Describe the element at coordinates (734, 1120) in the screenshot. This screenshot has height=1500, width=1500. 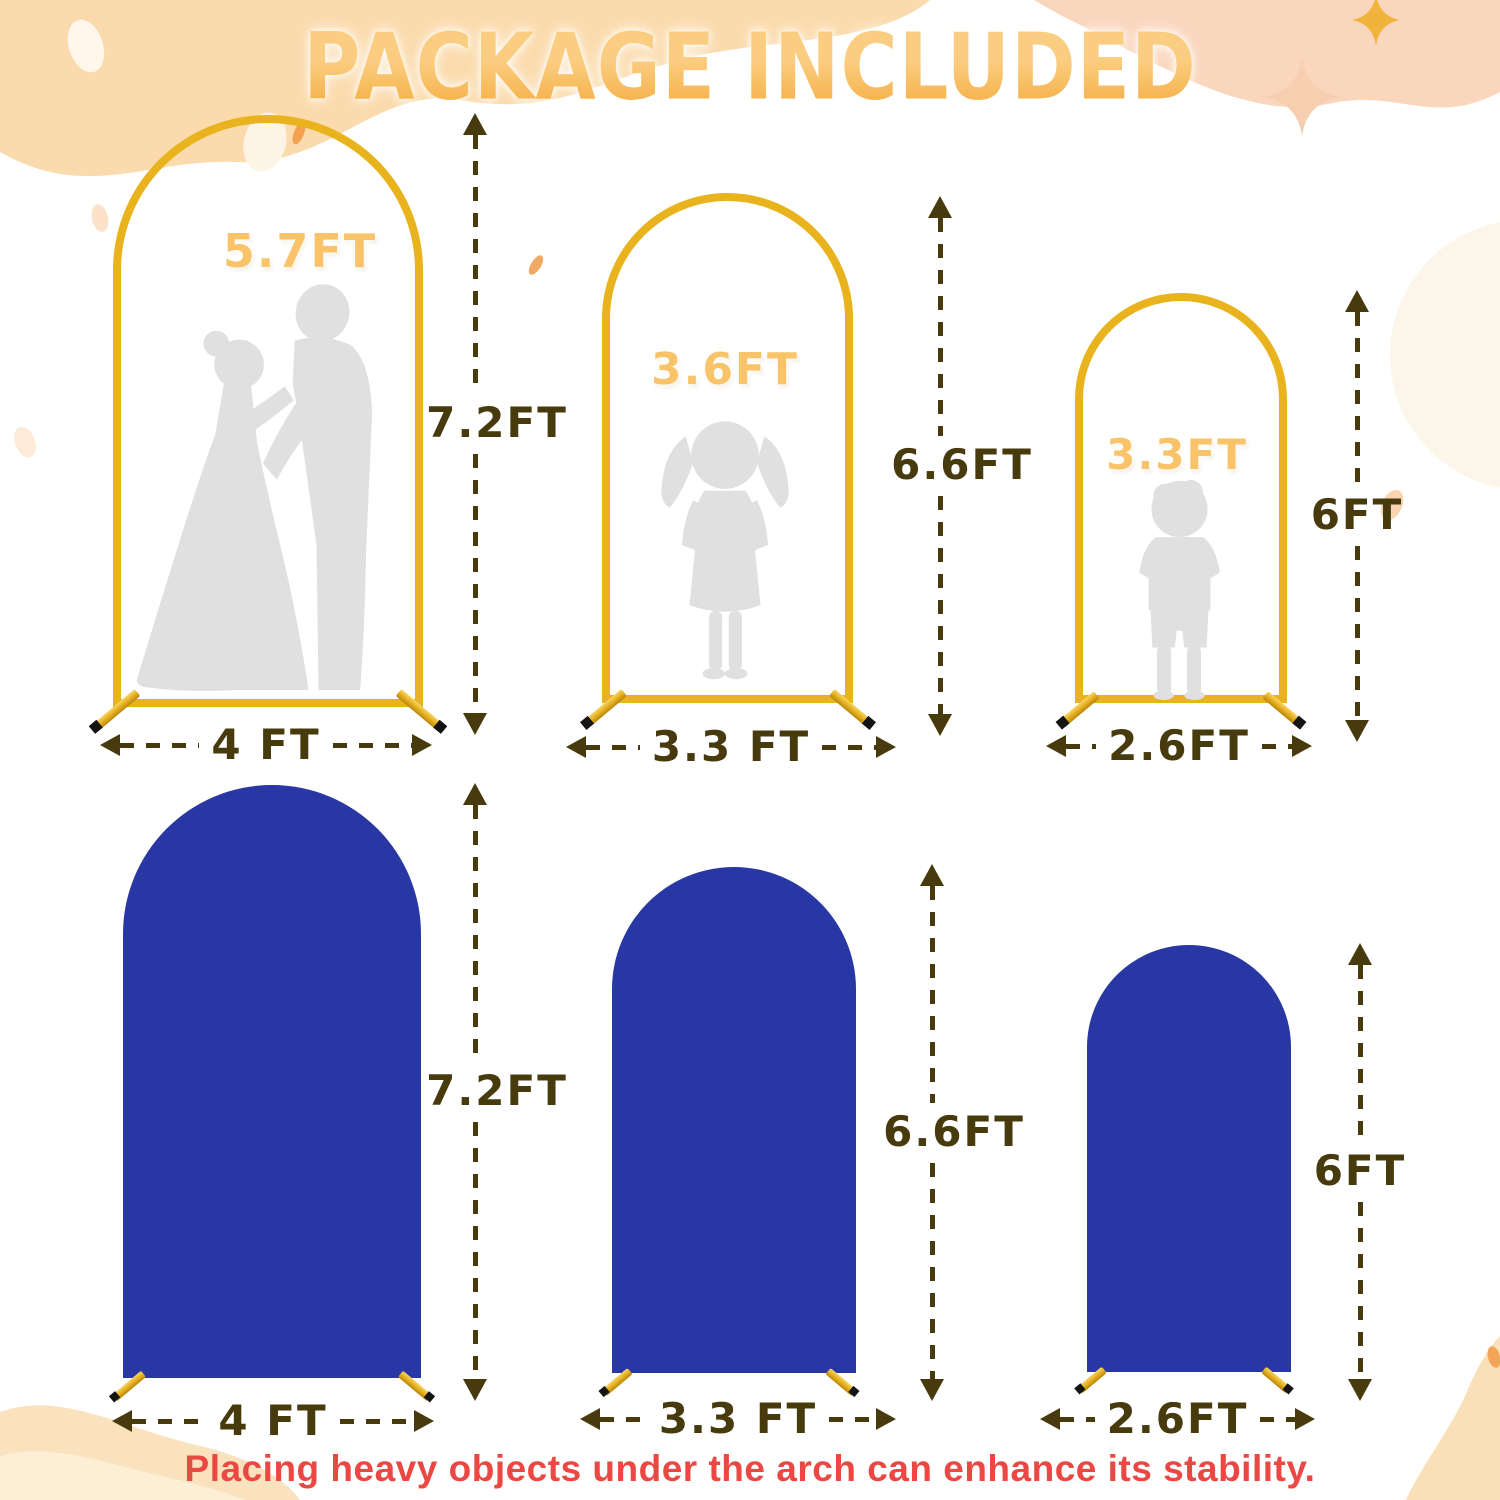
I see `arch-cover-medium` at that location.